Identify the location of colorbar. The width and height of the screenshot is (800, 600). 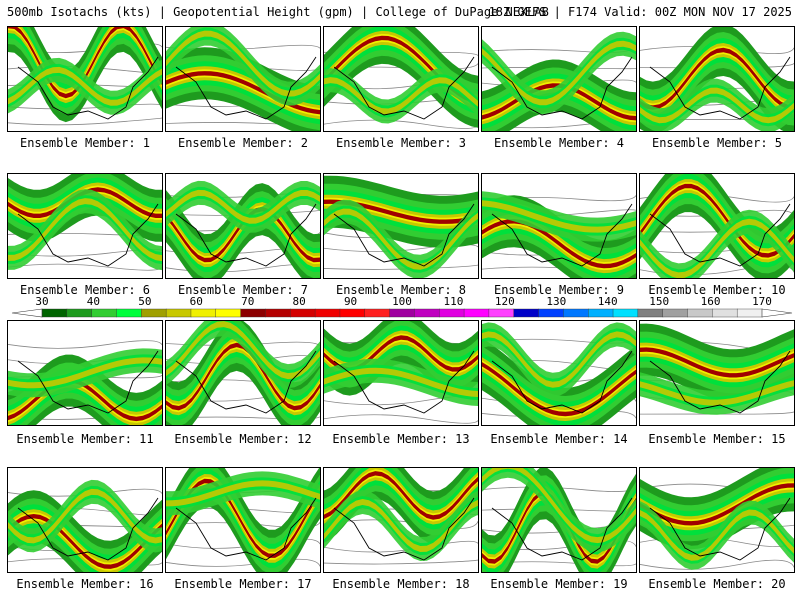
(402, 313).